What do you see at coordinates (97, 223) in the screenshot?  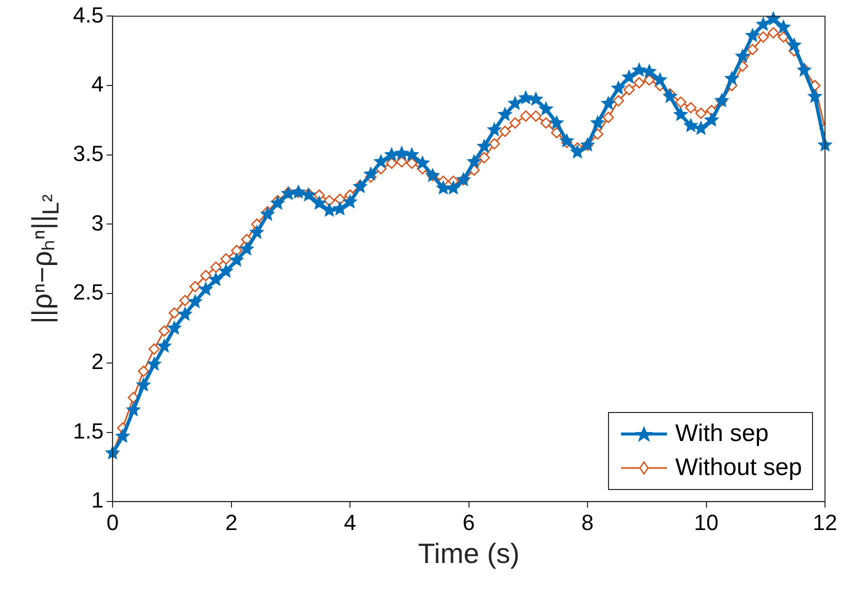 I see `y-tick-label: 3` at bounding box center [97, 223].